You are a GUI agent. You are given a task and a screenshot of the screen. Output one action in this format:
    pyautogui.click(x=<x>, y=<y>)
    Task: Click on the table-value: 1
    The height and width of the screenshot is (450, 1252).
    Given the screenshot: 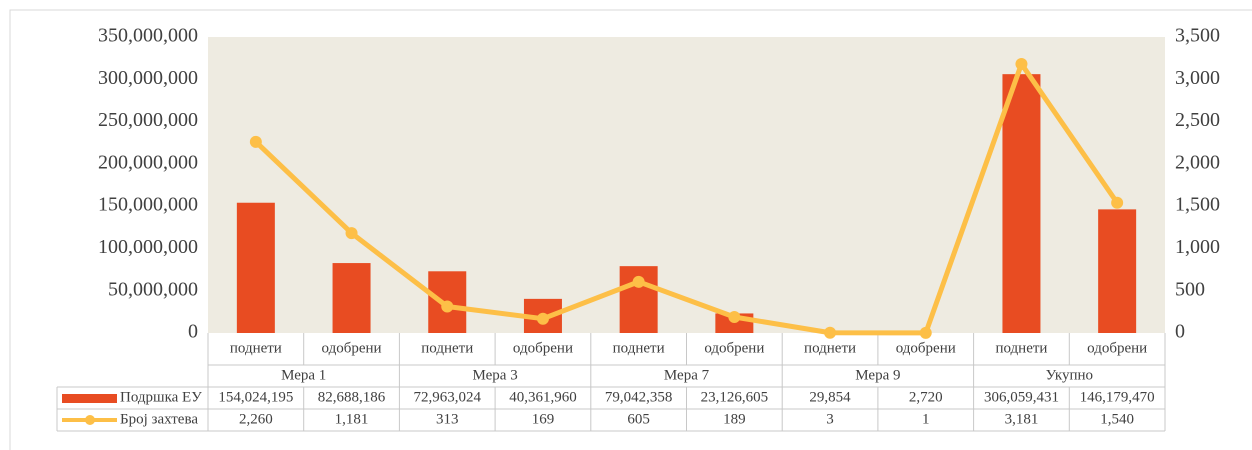 What is the action you would take?
    pyautogui.click(x=926, y=419)
    